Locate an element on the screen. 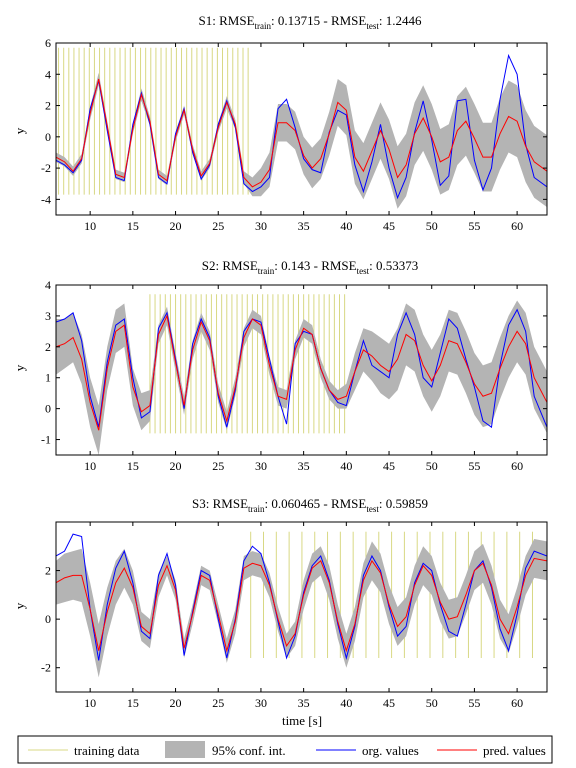 This screenshot has width=576, height=768. x-tick-label-s1-15: 15 is located at coordinates (133, 226).